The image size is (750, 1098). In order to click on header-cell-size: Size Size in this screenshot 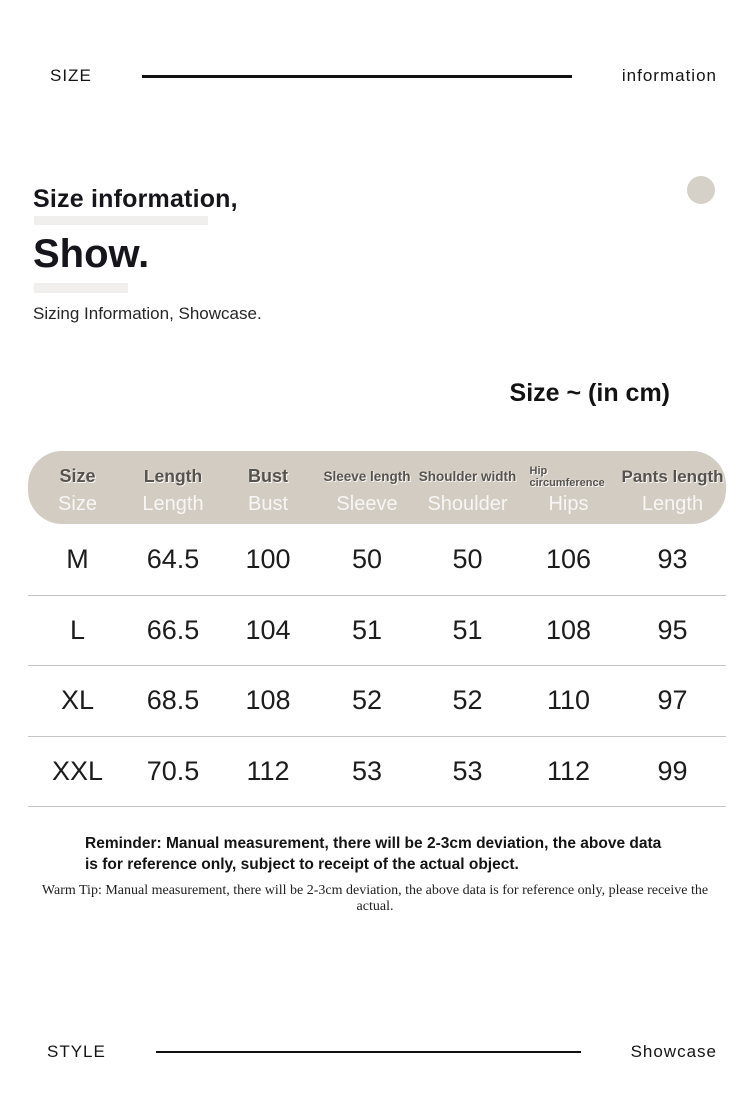, I will do `click(77, 493)`.